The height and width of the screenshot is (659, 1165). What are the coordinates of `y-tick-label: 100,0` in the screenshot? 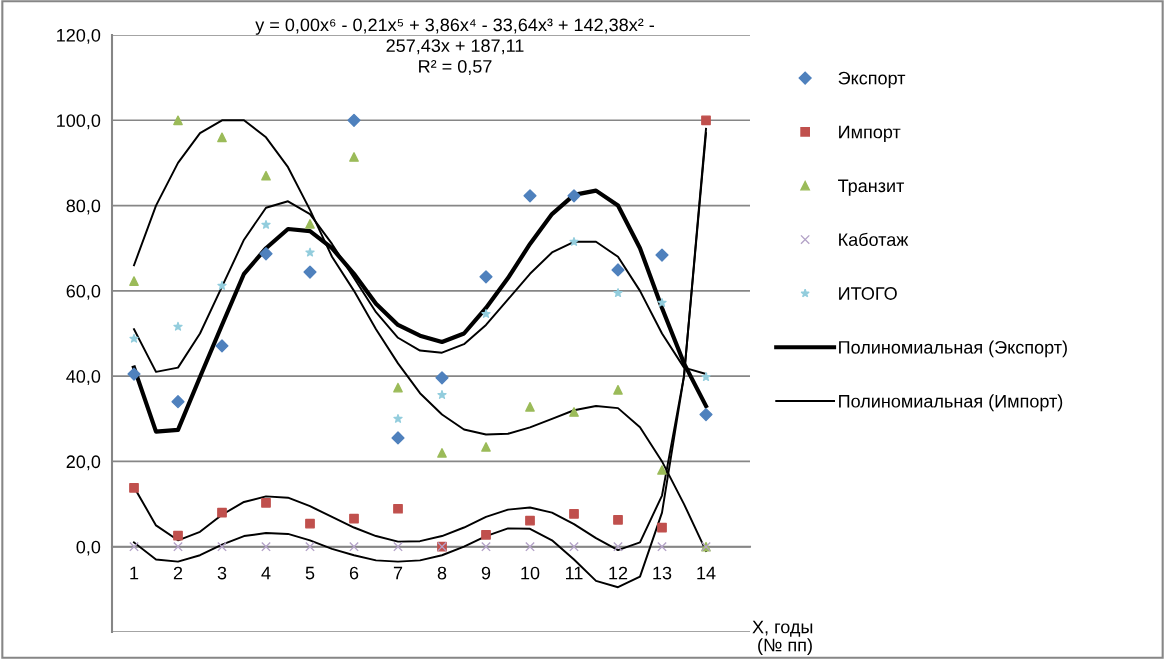 It's located at (79, 122).